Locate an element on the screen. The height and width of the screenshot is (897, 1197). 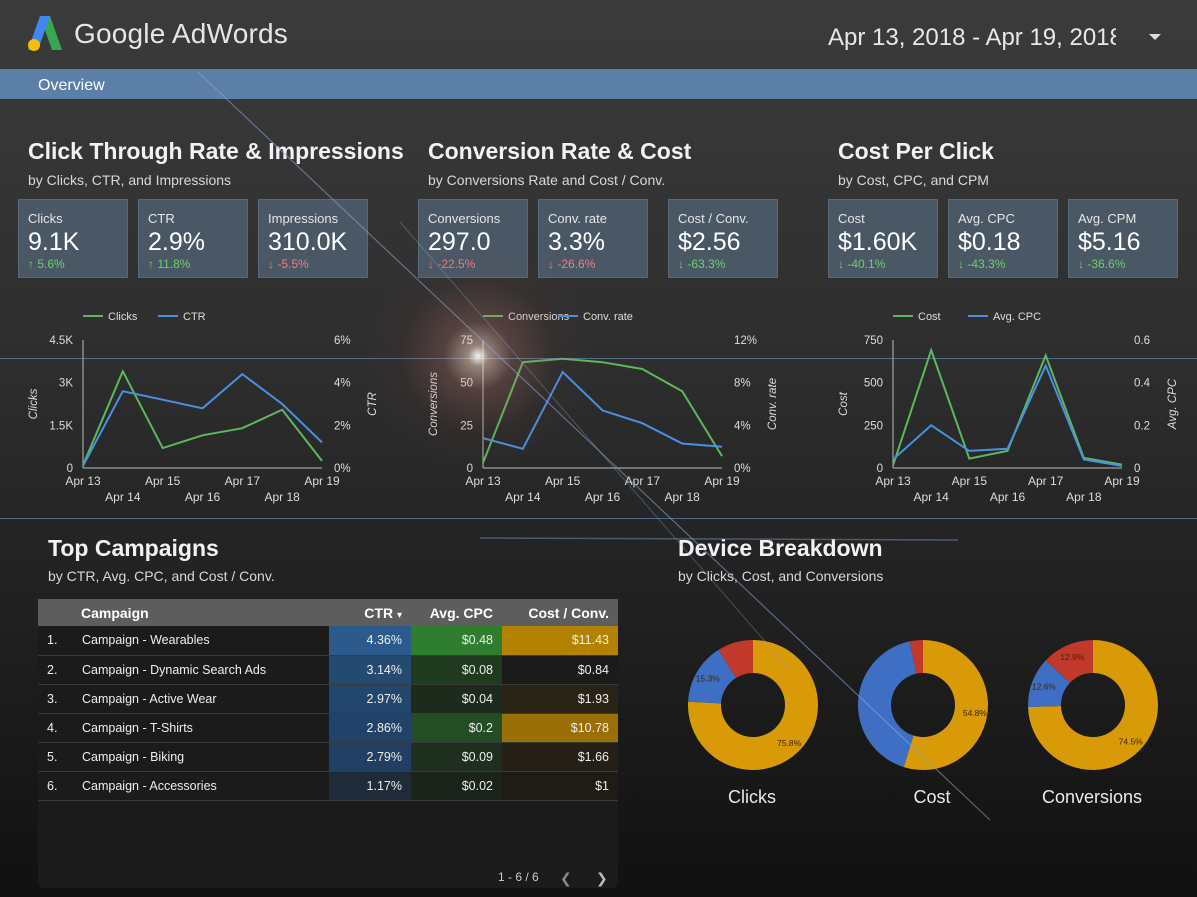
kpi-value: 297.0 is located at coordinates (459, 242).